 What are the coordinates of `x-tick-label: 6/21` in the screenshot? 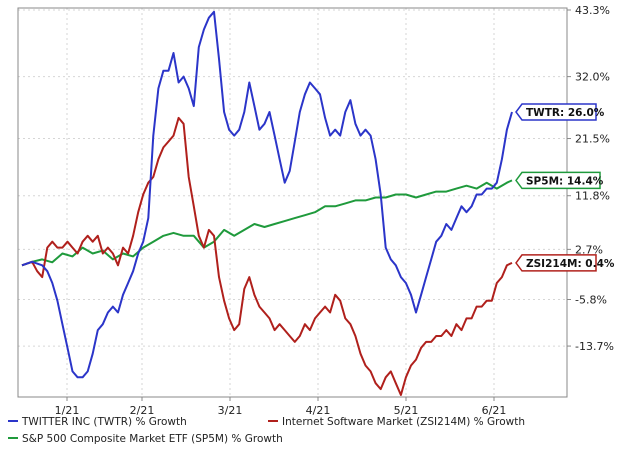 It's located at (494, 410).